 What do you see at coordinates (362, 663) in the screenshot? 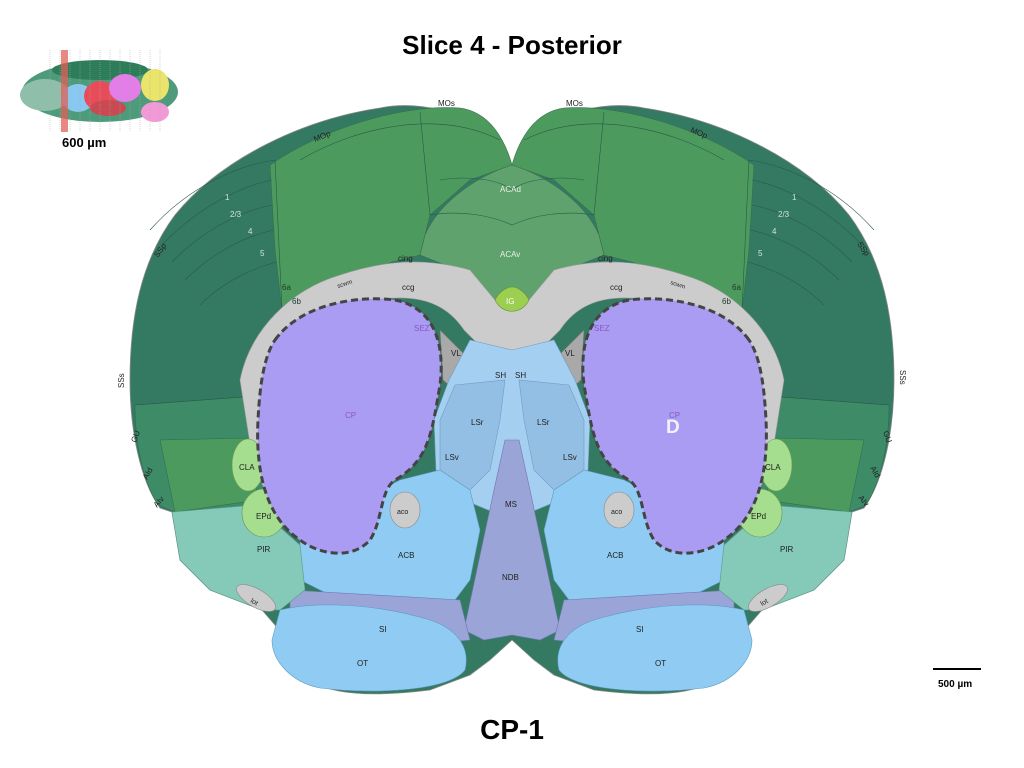
I see `label-ot-left: OT` at bounding box center [362, 663].